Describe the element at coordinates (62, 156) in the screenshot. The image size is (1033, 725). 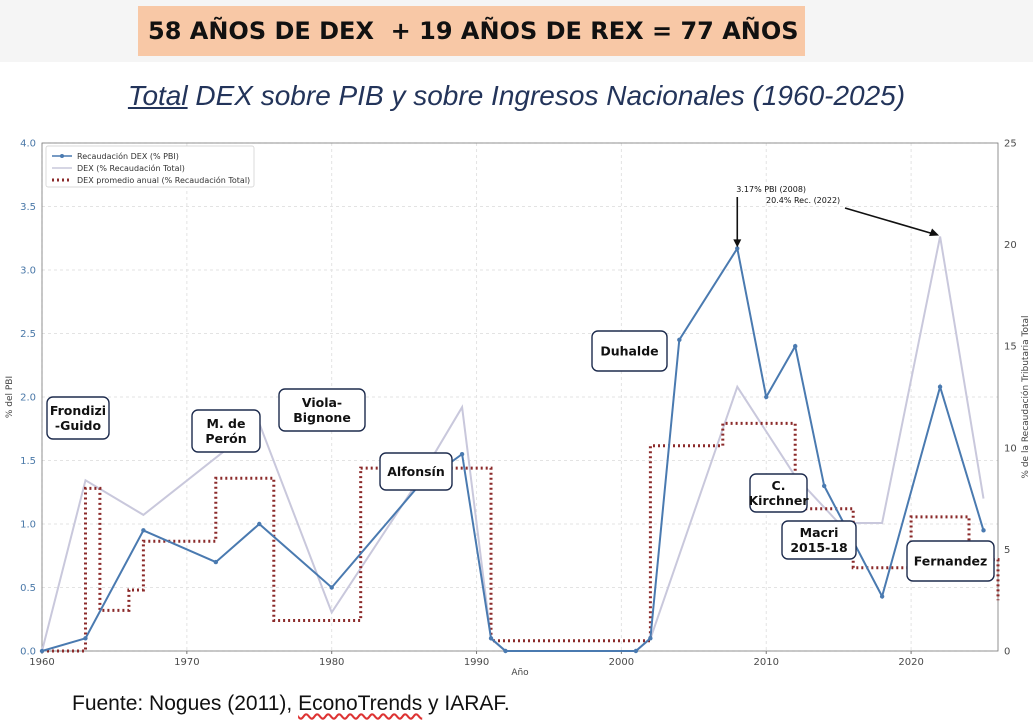
I see `legend-marker` at that location.